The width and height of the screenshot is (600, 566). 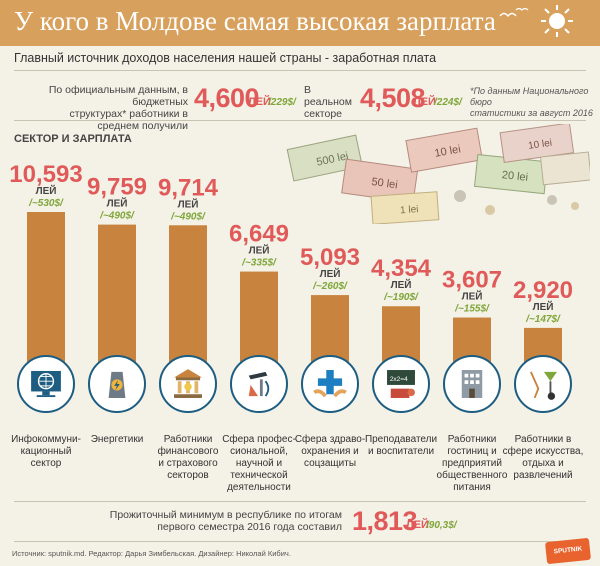 What do you see at coordinates (472, 309) in the screenshot?
I see `bar-usd-label-6: /~155$/` at bounding box center [472, 309].